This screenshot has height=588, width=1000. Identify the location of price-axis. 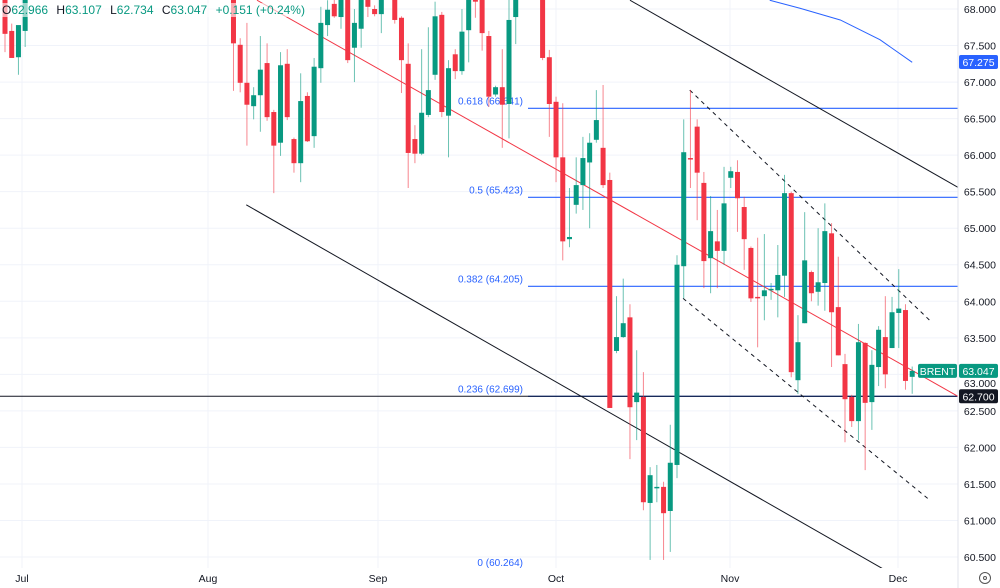
(979, 294).